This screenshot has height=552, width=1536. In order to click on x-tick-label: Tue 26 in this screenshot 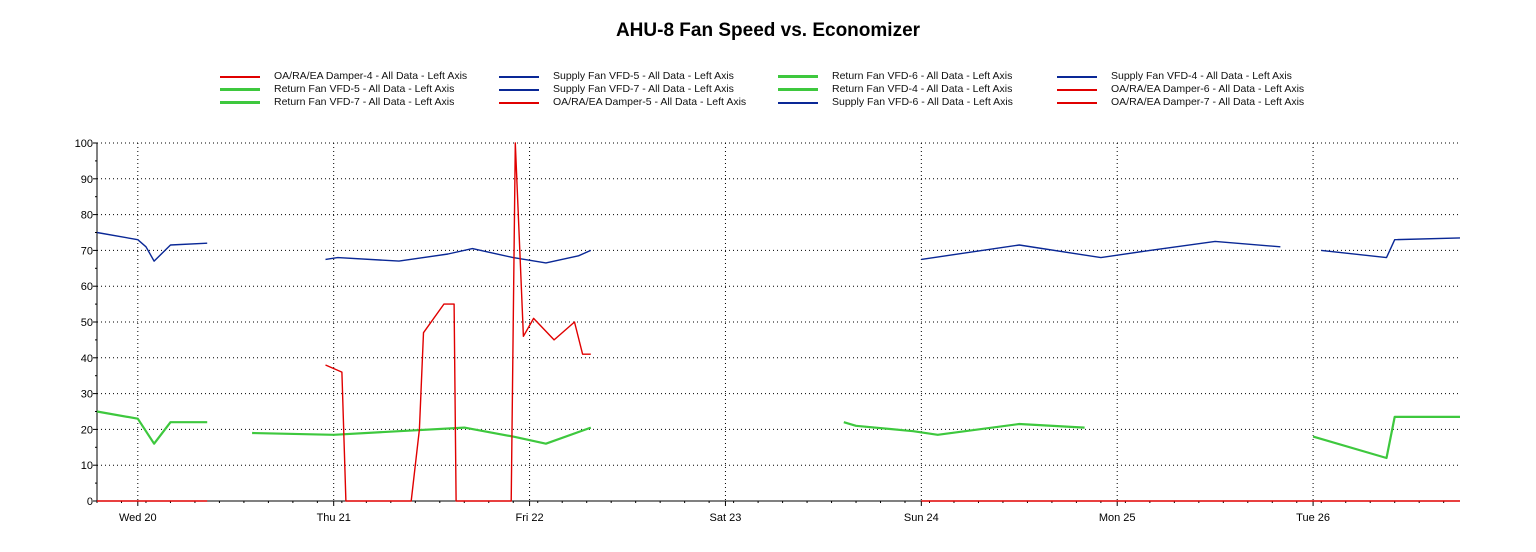, I will do `click(1313, 518)`.